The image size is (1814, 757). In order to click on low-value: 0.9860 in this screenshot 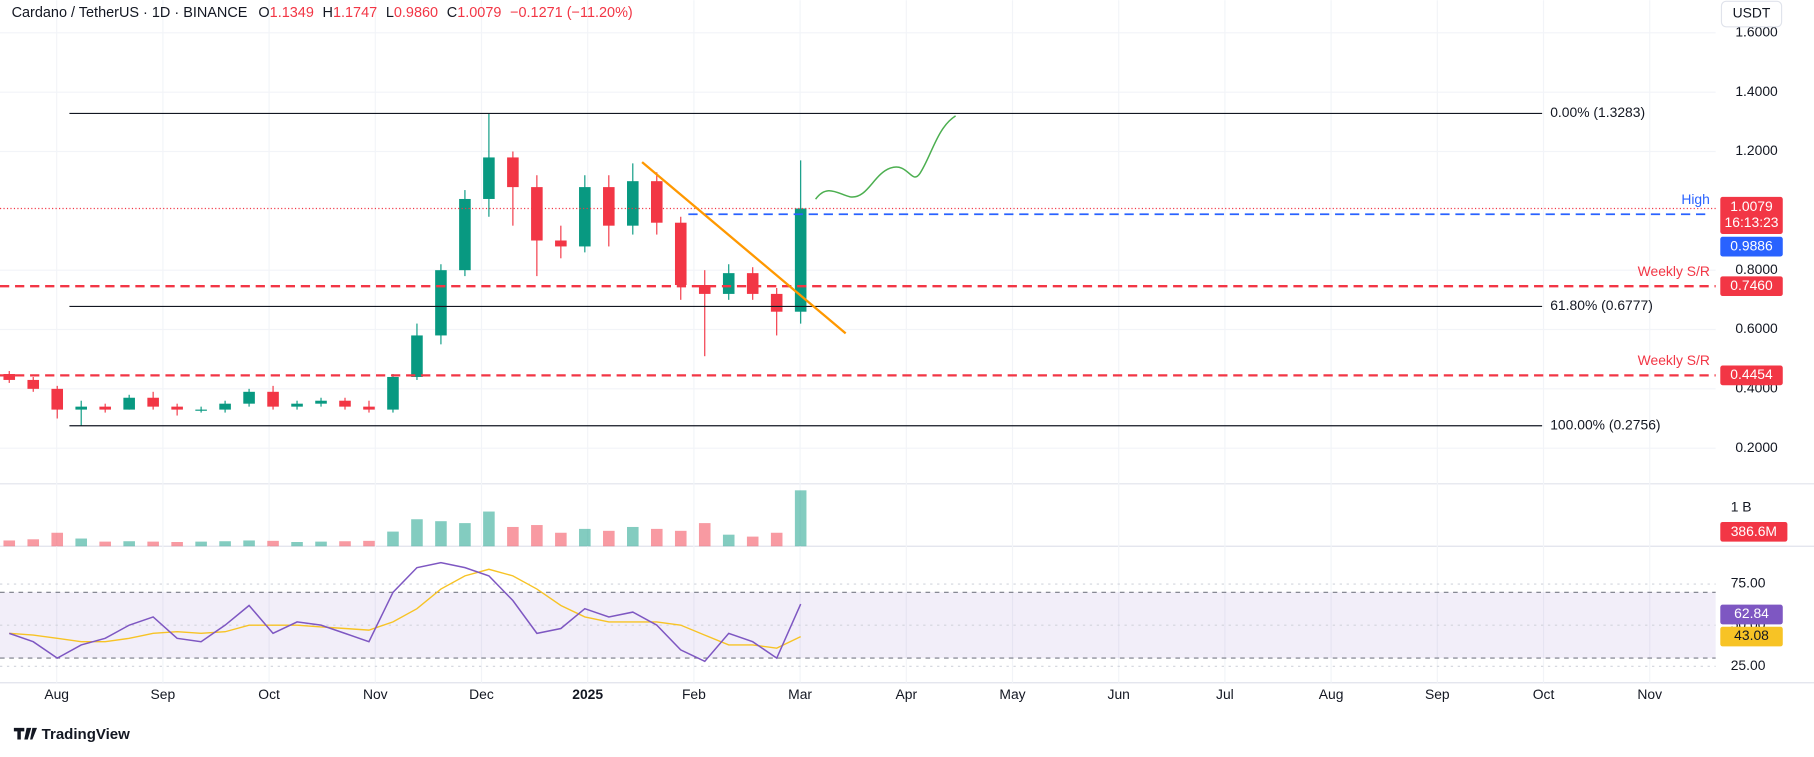, I will do `click(416, 13)`.